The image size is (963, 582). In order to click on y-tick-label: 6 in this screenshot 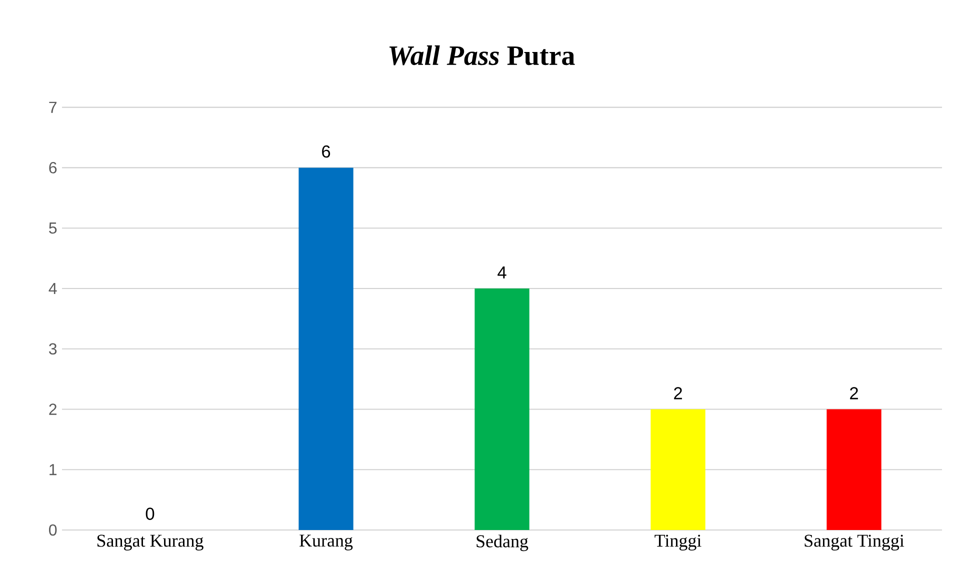, I will do `click(53, 168)`.